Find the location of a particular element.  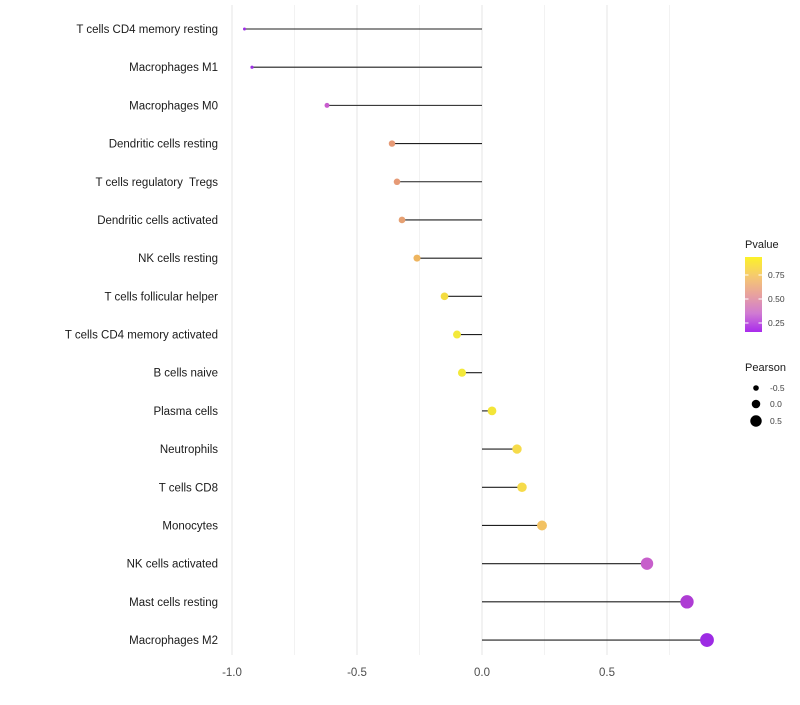

pearson-legend-title: Pearson is located at coordinates (765, 368).